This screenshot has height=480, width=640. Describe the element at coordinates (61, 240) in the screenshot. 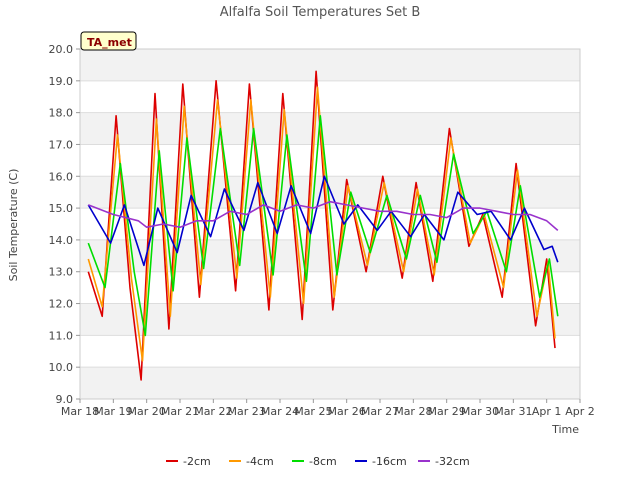

I see `y-tick-label: 14.0` at that location.